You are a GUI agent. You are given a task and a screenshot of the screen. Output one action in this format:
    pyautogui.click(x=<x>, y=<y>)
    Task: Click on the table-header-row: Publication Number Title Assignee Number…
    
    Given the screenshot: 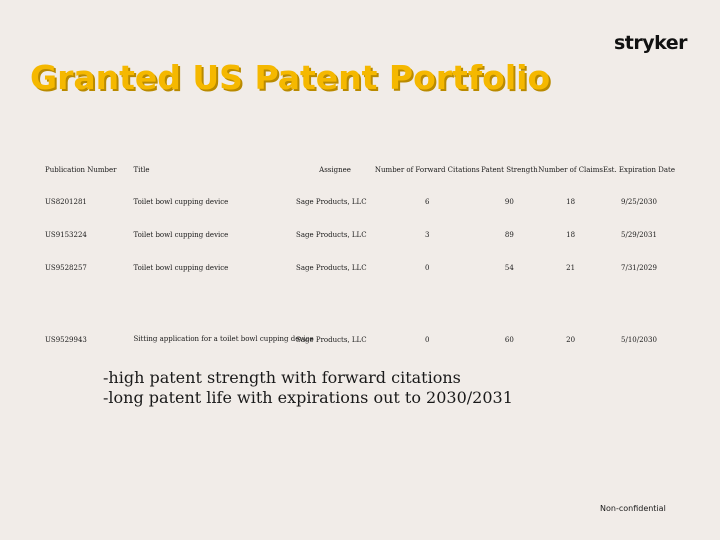 What is the action you would take?
    pyautogui.click(x=360, y=170)
    